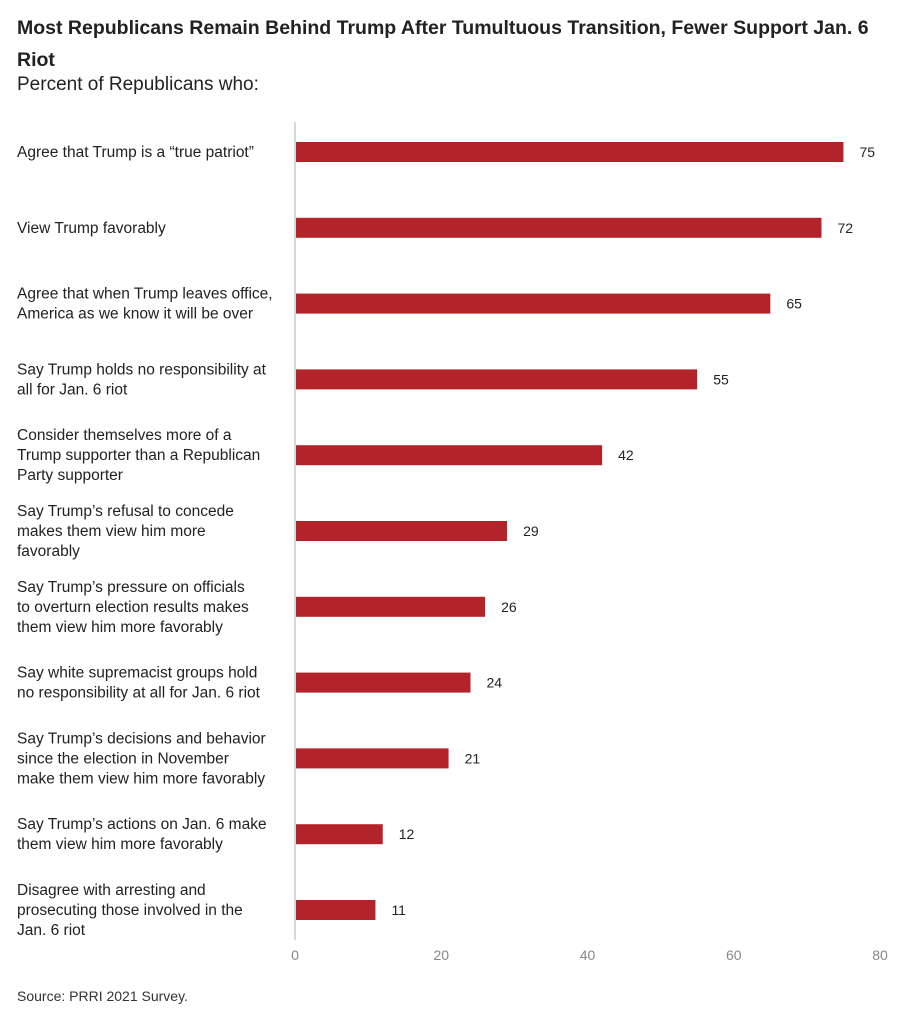  Describe the element at coordinates (72, 389) in the screenshot. I see `category-label-line: all for Jan. 6 riot` at that location.